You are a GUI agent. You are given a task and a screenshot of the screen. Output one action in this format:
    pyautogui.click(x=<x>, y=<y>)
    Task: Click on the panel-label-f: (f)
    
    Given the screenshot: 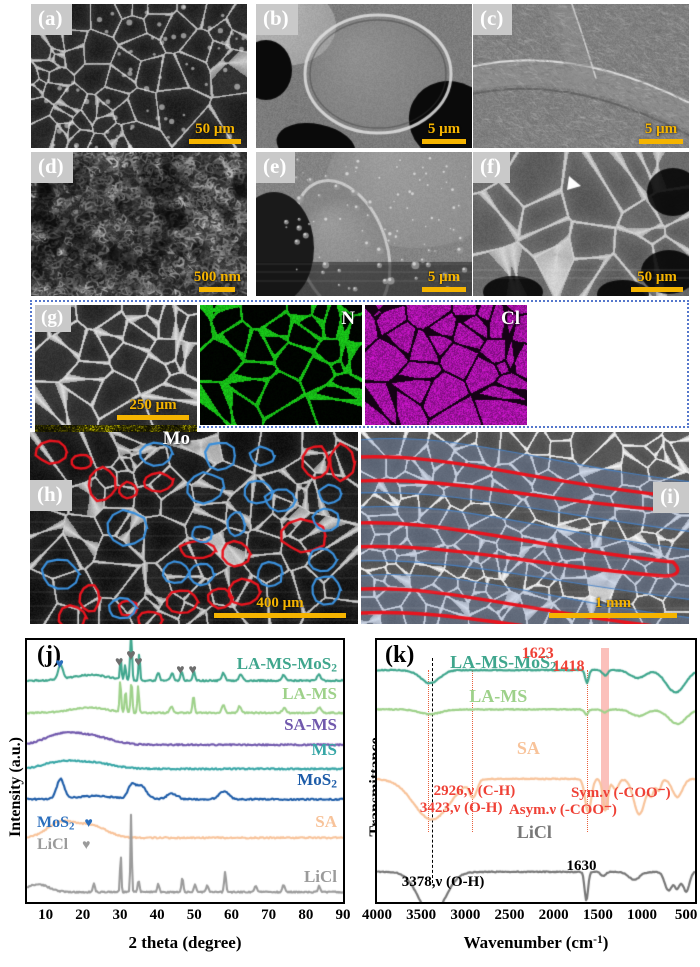 What is the action you would take?
    pyautogui.click(x=491, y=167)
    